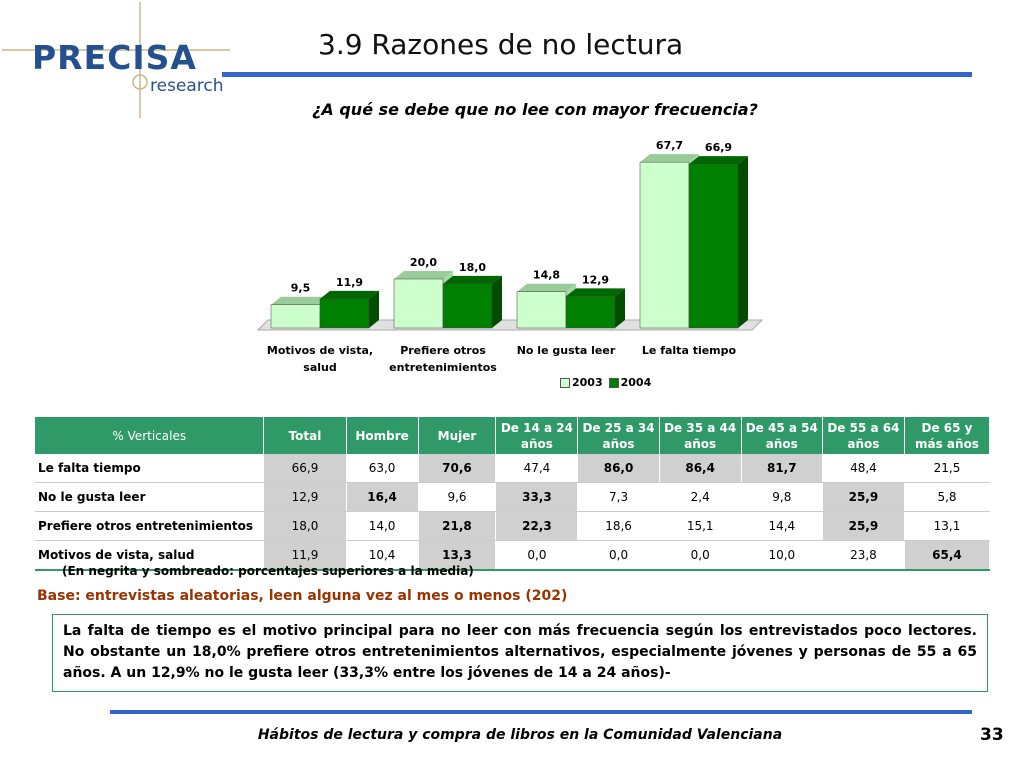 This screenshot has height=768, width=1024. Describe the element at coordinates (595, 279) in the screenshot. I see `value-label: 12,9` at that location.